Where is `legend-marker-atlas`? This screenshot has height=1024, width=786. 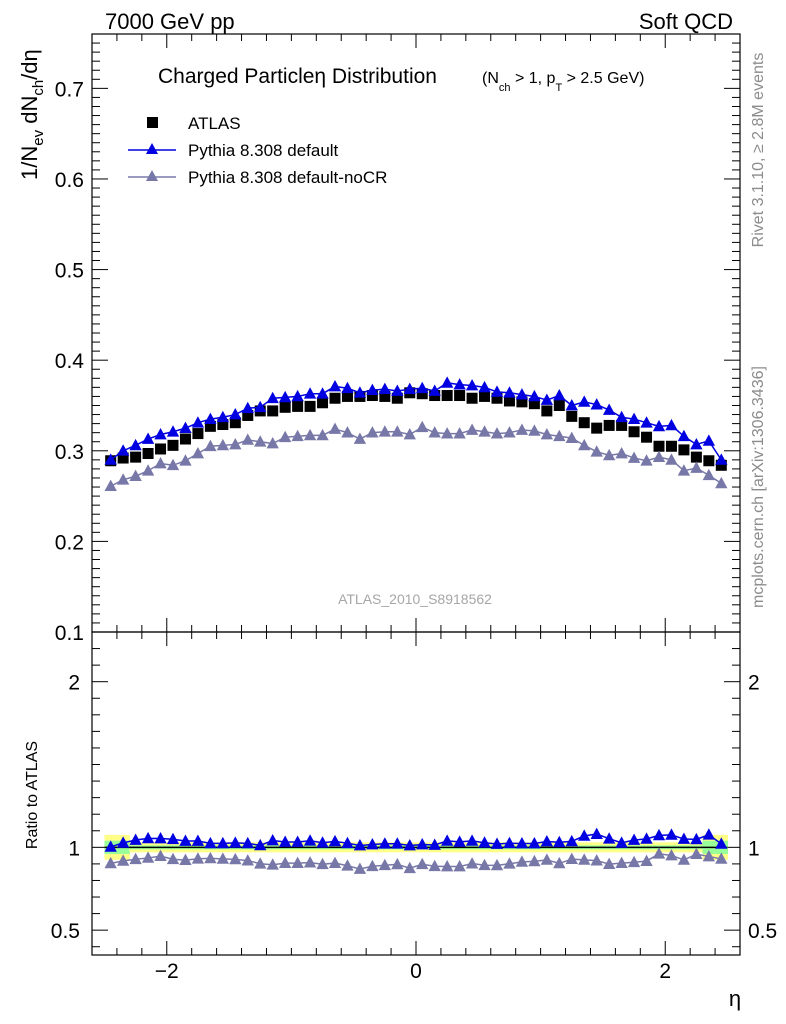
legend-marker-atlas is located at coordinates (152, 122).